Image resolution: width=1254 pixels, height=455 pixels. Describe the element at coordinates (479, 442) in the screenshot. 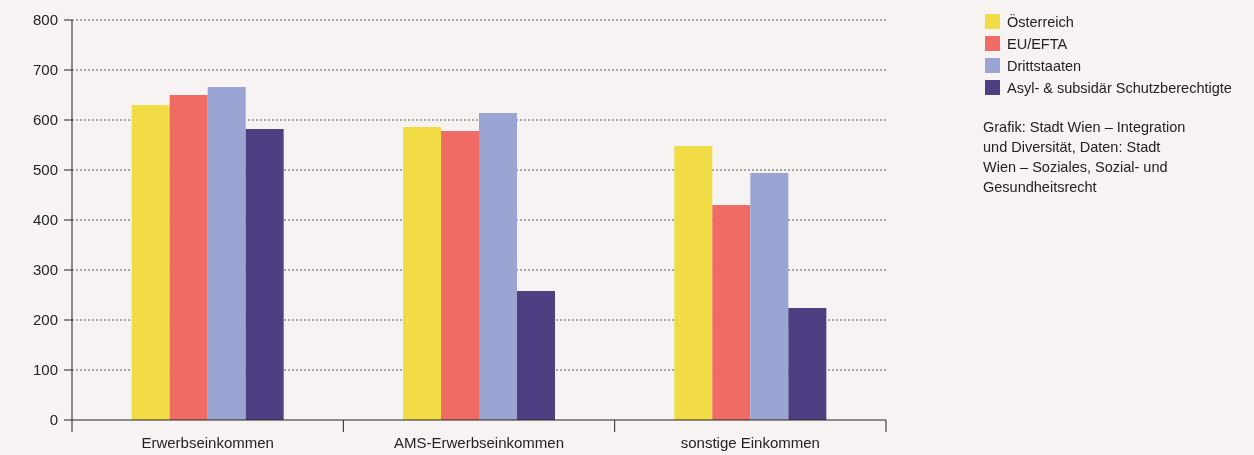

I see `x-tick-label: AMS-Erwerbseinkommen` at that location.